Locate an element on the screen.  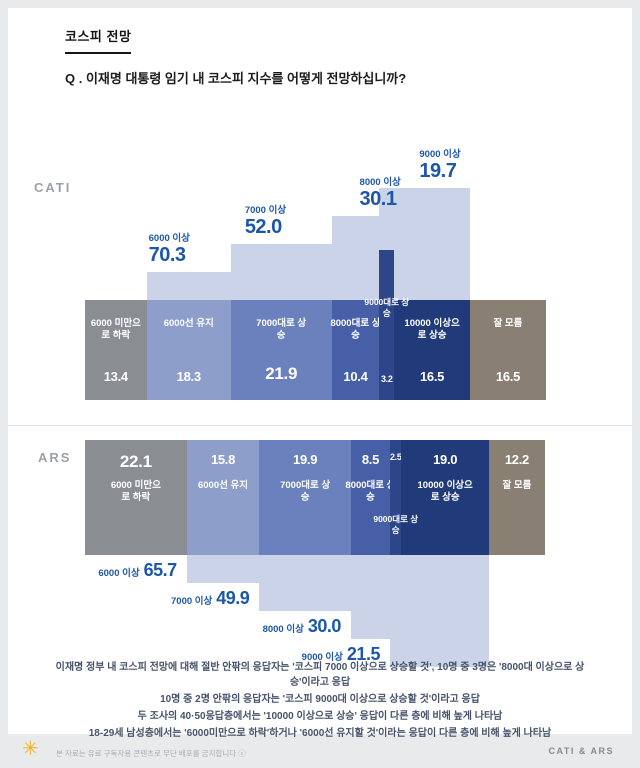
segment-extension is located at coordinates (387, 275).